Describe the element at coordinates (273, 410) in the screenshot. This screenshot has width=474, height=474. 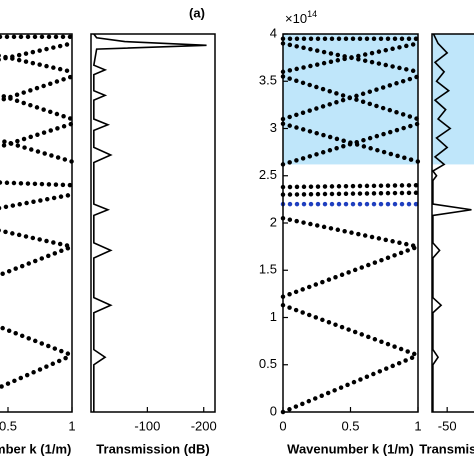
I see `y-tick-label: 0` at that location.